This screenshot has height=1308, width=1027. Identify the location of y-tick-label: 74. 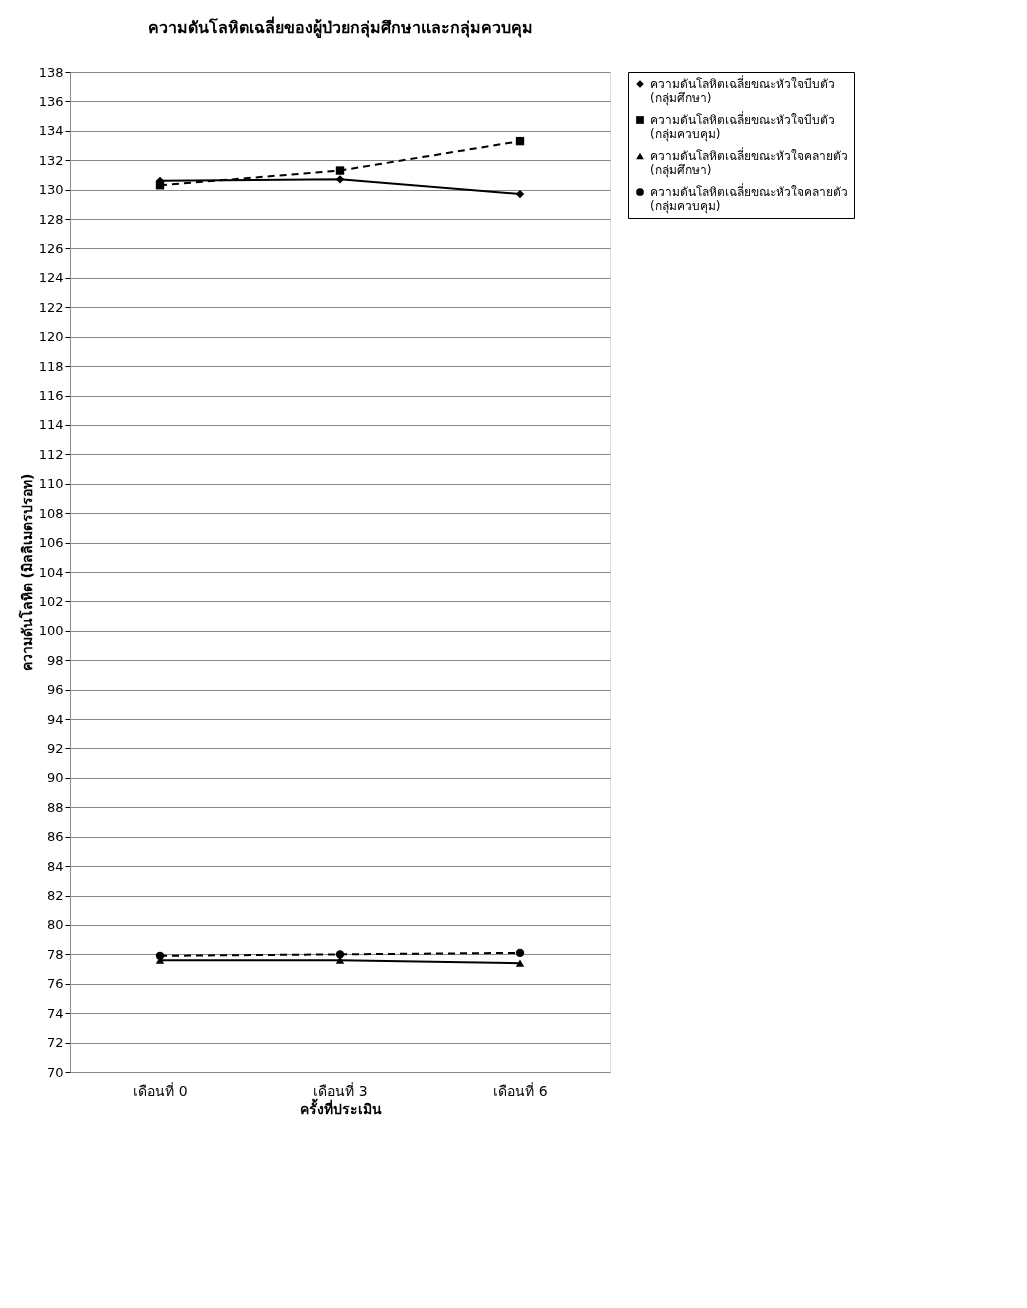
(55, 1013).